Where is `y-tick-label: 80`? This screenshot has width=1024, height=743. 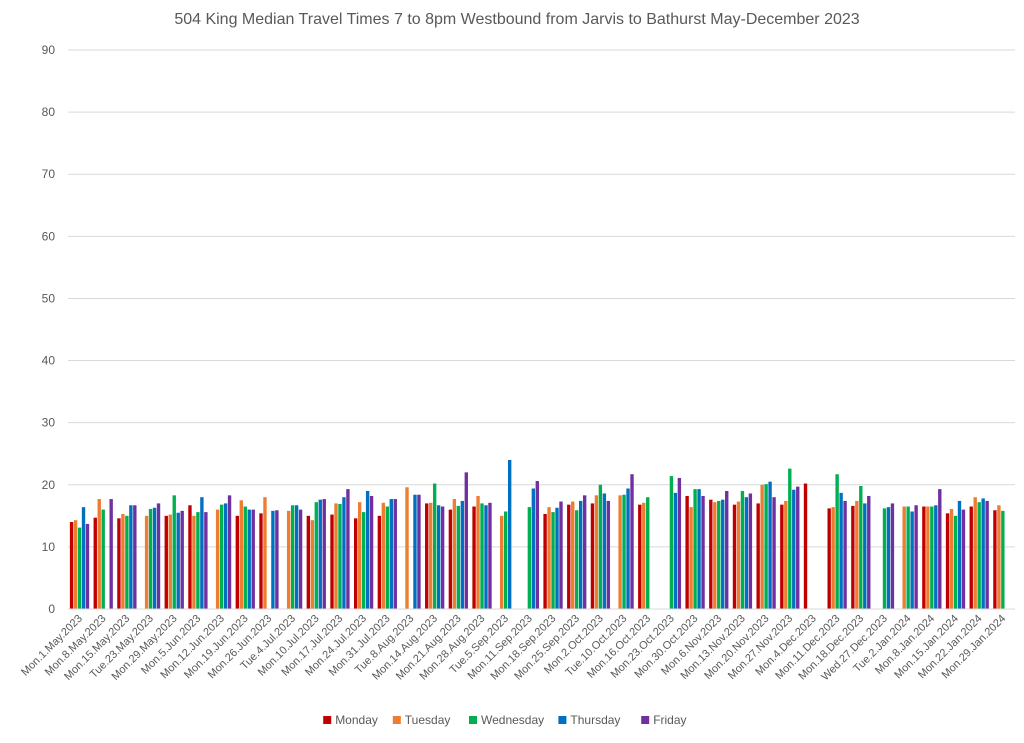 y-tick-label: 80 is located at coordinates (49, 112).